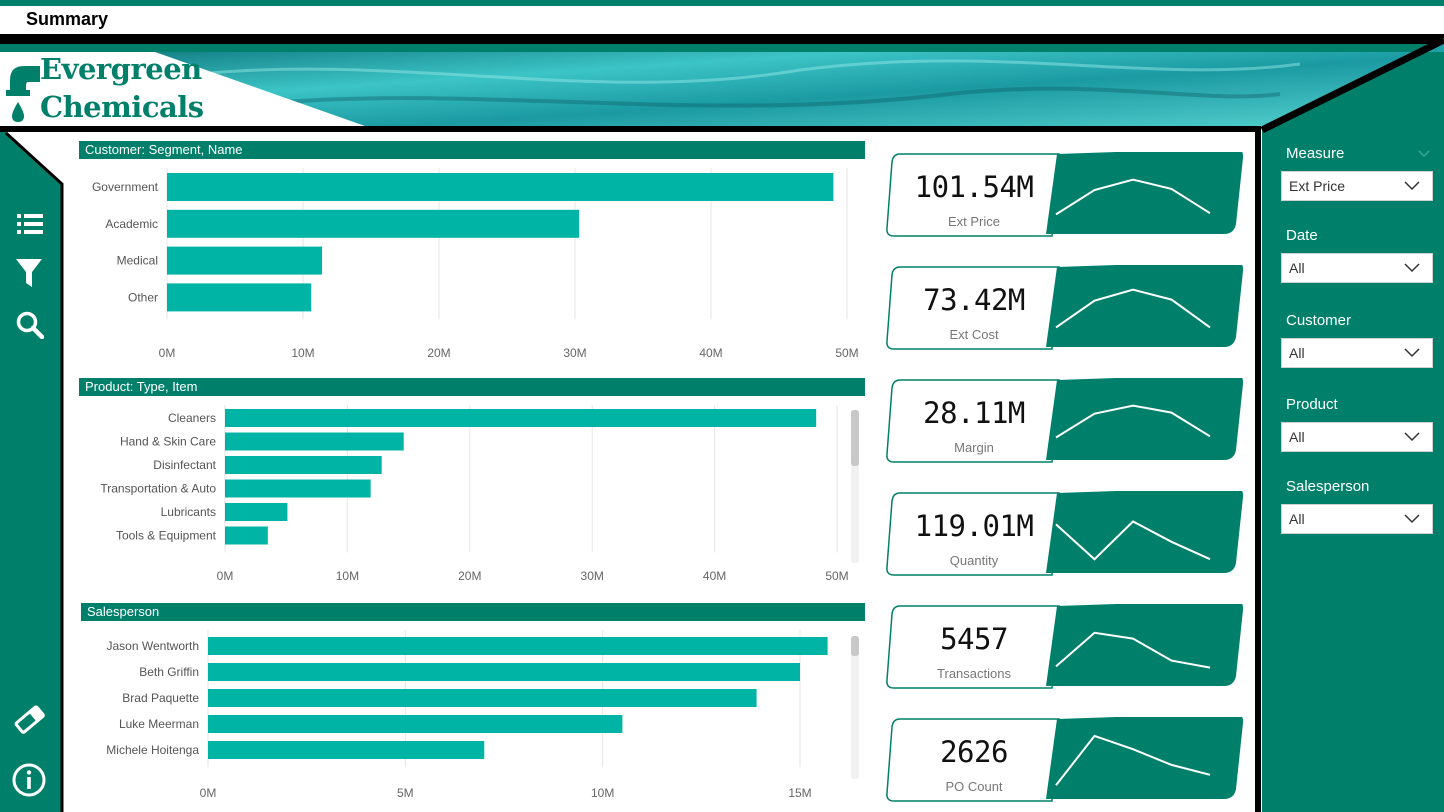  Describe the element at coordinates (192, 418) in the screenshot. I see `category-label: Cleaners` at that location.